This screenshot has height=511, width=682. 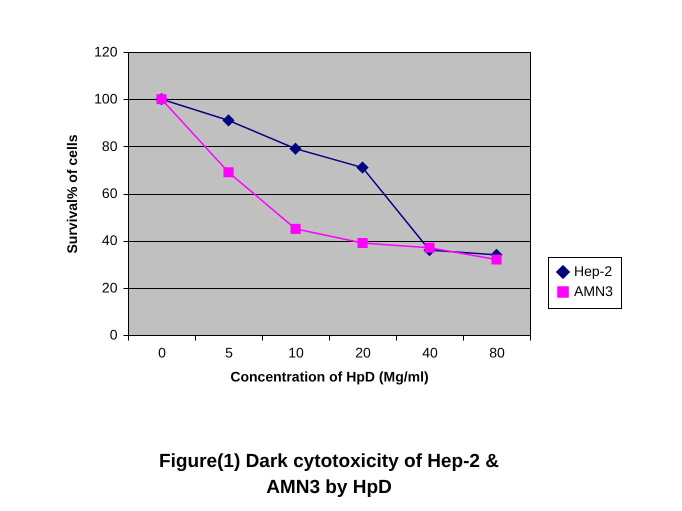 I want to click on y-tick-label: 60, so click(x=110, y=193).